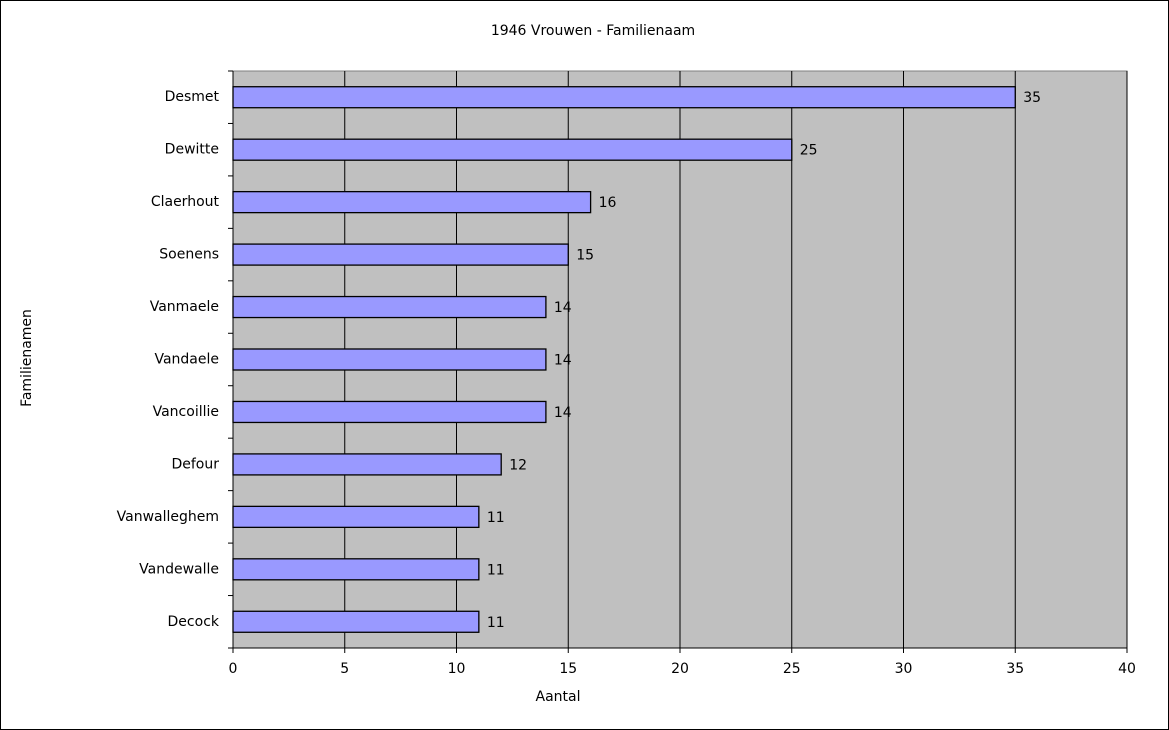 This screenshot has height=730, width=1169. Describe the element at coordinates (1015, 669) in the screenshot. I see `x-tick-label: 35` at that location.